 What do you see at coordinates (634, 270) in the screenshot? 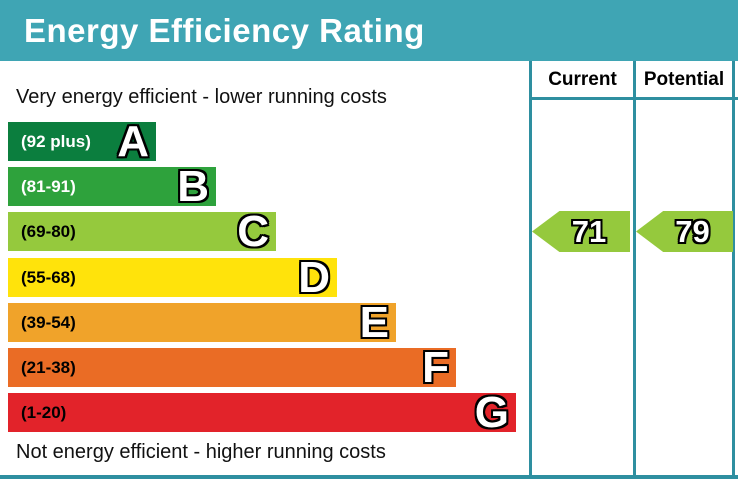
I see `potential-column-left-divider` at bounding box center [634, 270].